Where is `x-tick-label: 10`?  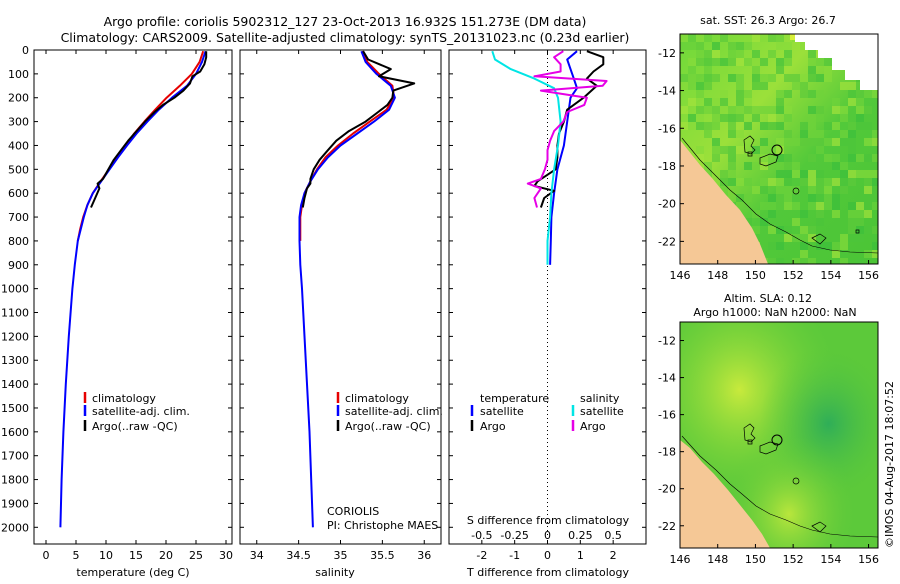
x-tick-label: 10 is located at coordinates (106, 555).